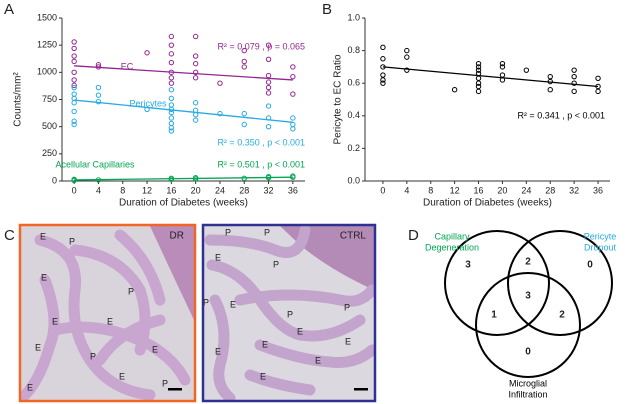 The width and height of the screenshot is (625, 404). I want to click on y-tick-label: 0.6, so click(353, 83).